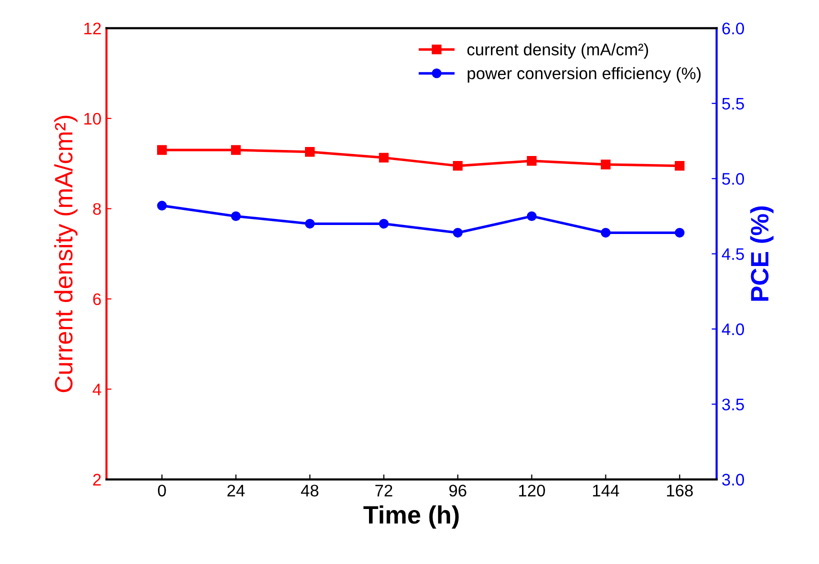 This screenshot has width=819, height=564. I want to click on y-tick-label: 2, so click(97, 480).